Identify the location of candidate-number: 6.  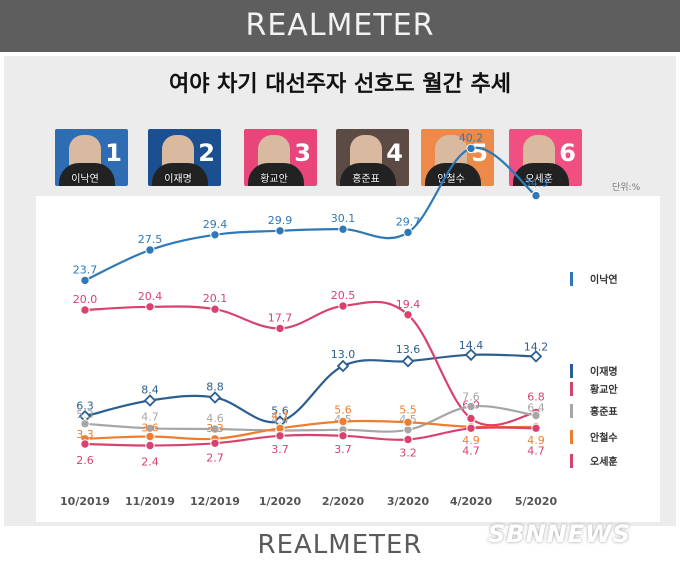
(567, 153).